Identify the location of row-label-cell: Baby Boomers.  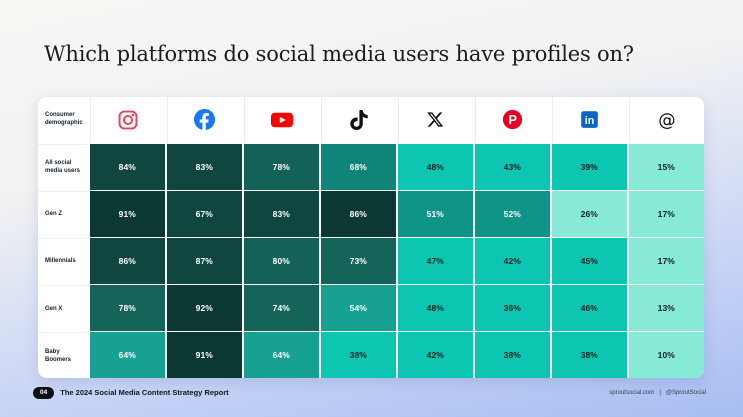
(63, 355).